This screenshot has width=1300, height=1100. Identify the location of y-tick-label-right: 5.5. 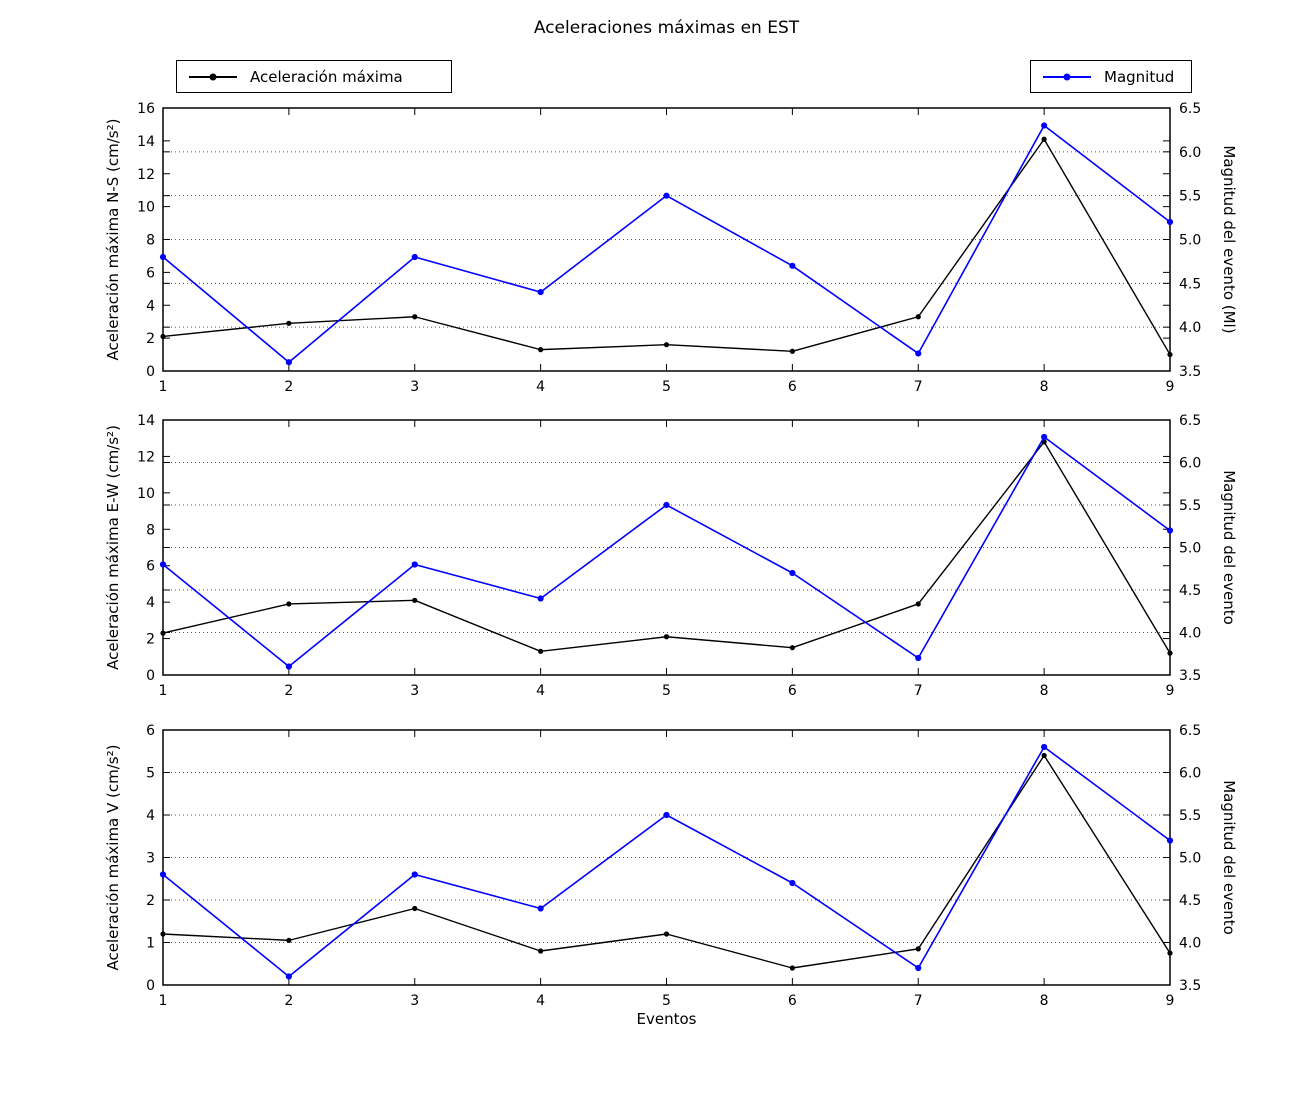
(1190, 506).